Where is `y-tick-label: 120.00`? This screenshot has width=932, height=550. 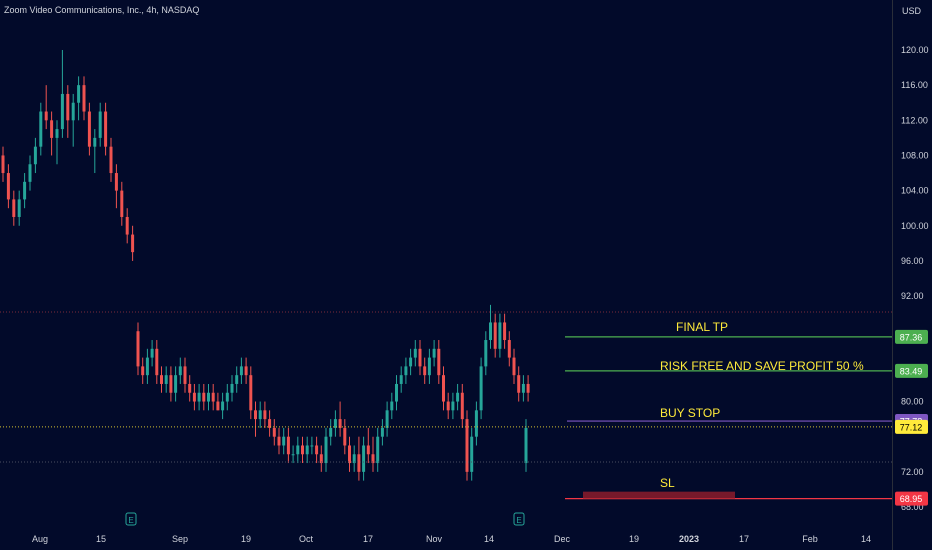
y-tick-label: 120.00 is located at coordinates (915, 50).